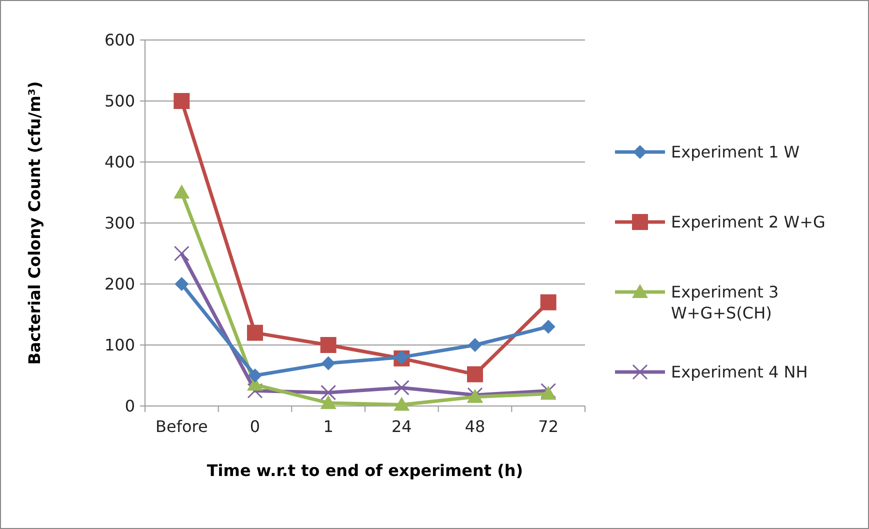  Describe the element at coordinates (119, 162) in the screenshot. I see `y-tick-label: 400` at that location.